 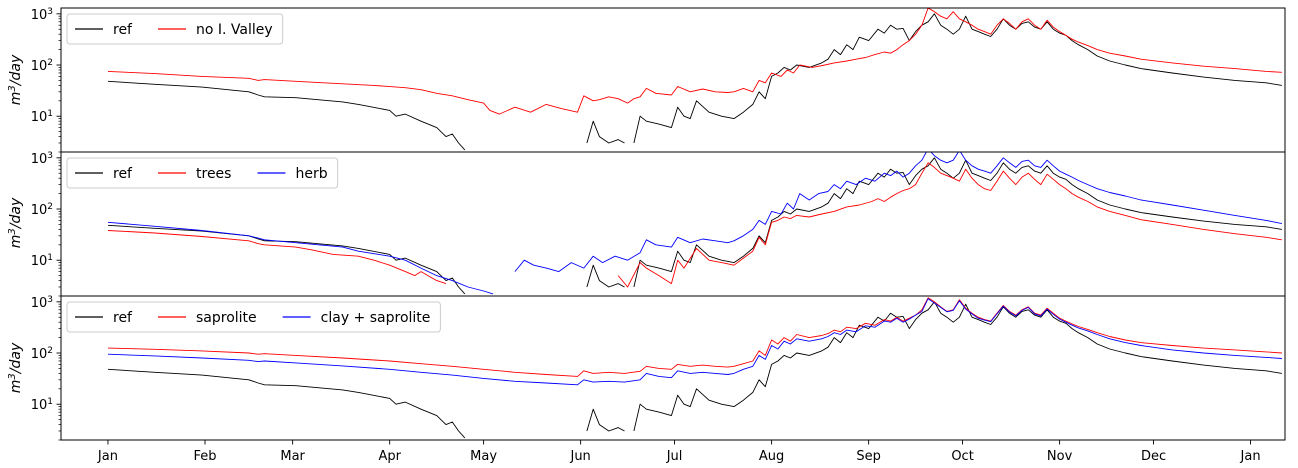 What do you see at coordinates (962, 456) in the screenshot?
I see `x-tick-label: Oct` at bounding box center [962, 456].